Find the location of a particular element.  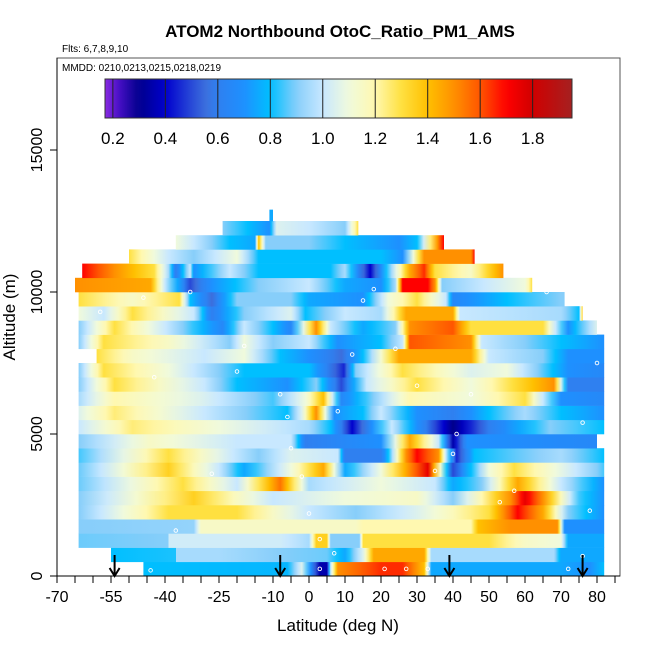

x-tick-label: -55 is located at coordinates (110, 597).